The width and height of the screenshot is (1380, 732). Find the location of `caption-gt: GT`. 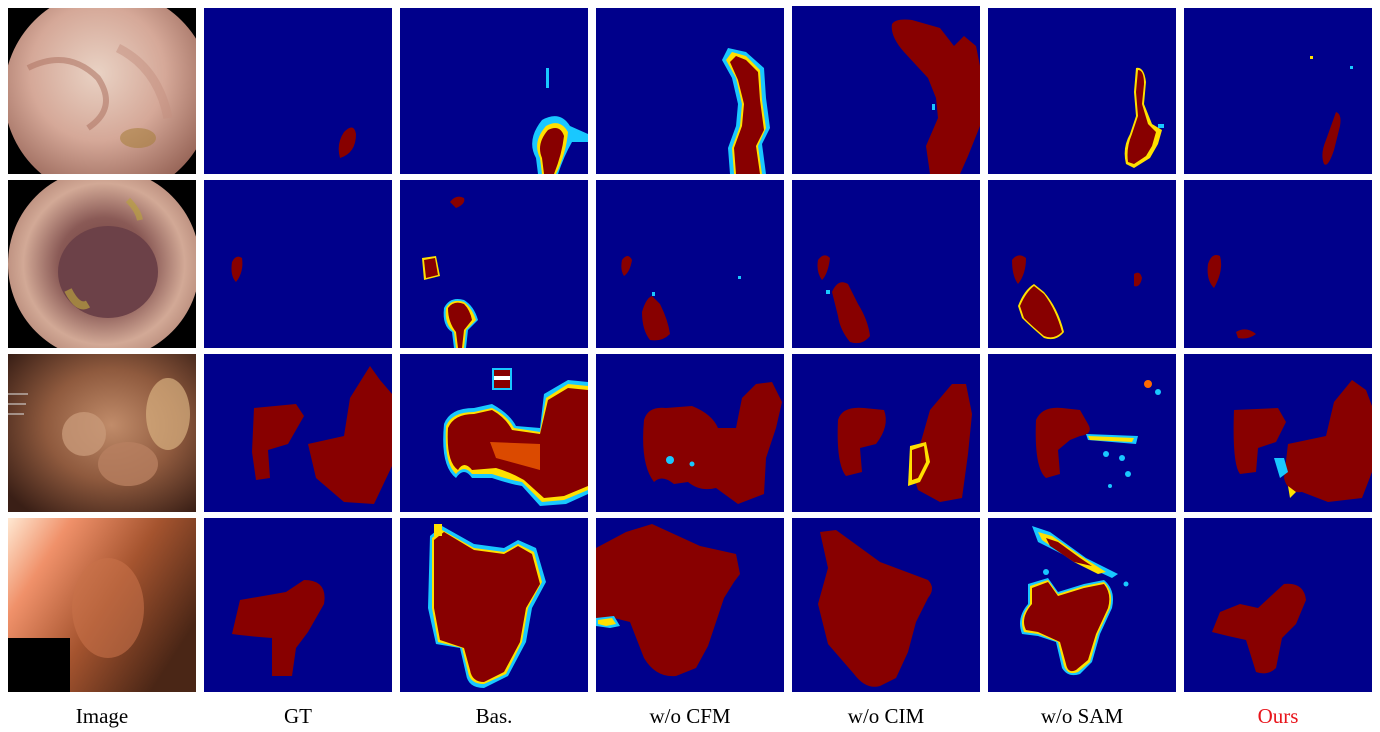

caption-gt: GT is located at coordinates (298, 716).